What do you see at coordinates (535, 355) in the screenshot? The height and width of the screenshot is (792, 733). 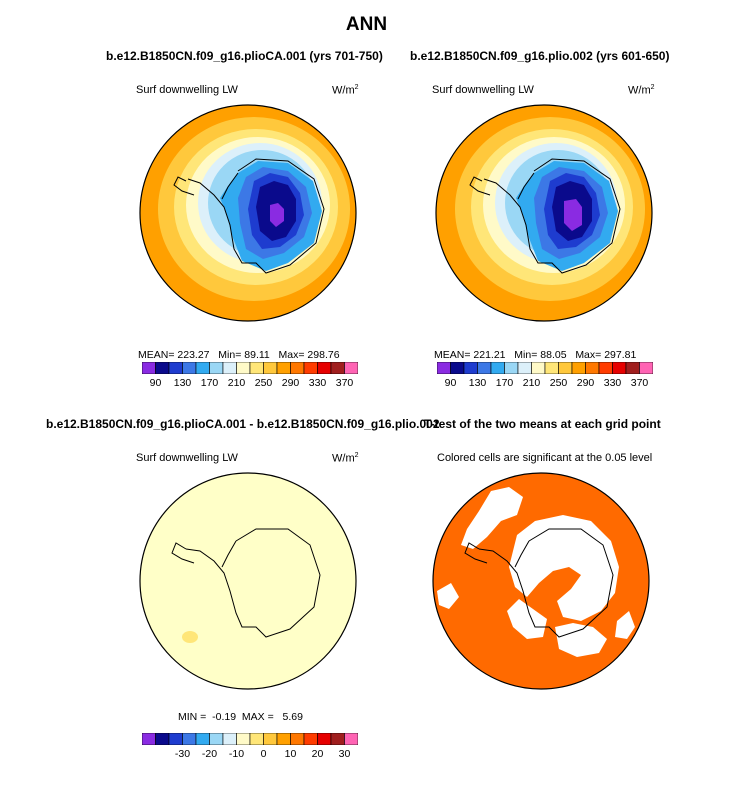 I see `panel2-stats: MEAN= 221.21 Min= 88.05 Max= 297.81` at bounding box center [535, 355].